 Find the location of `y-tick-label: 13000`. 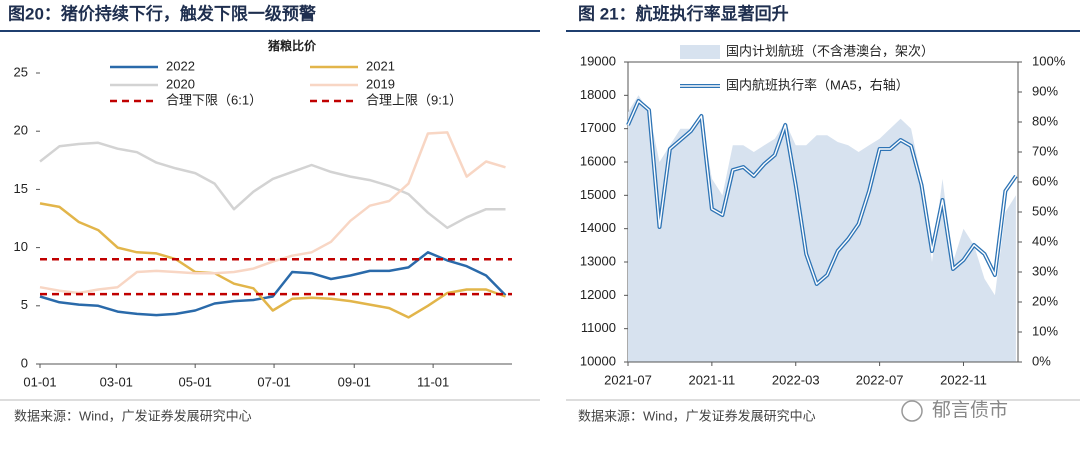

y-tick-label: 13000 is located at coordinates (598, 260).